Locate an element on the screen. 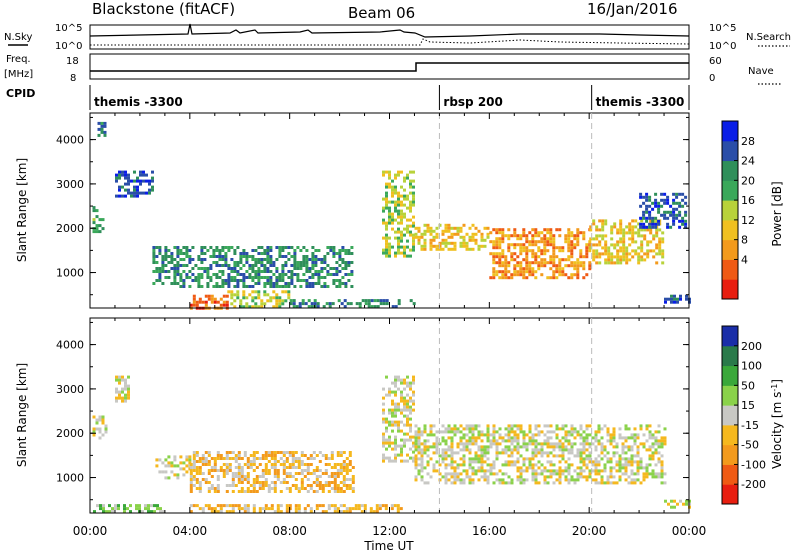 The height and width of the screenshot is (554, 800). nsky-tick-top: 10^5 is located at coordinates (68, 28).